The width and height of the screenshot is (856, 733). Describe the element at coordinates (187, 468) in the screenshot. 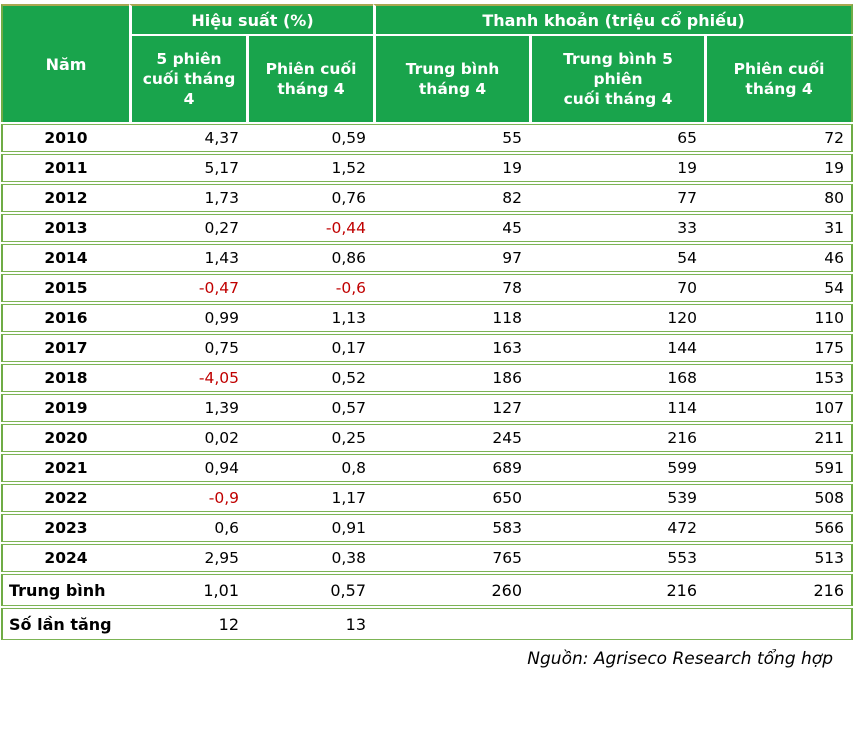

I see `perf-5s-cell: 0,94` at that location.